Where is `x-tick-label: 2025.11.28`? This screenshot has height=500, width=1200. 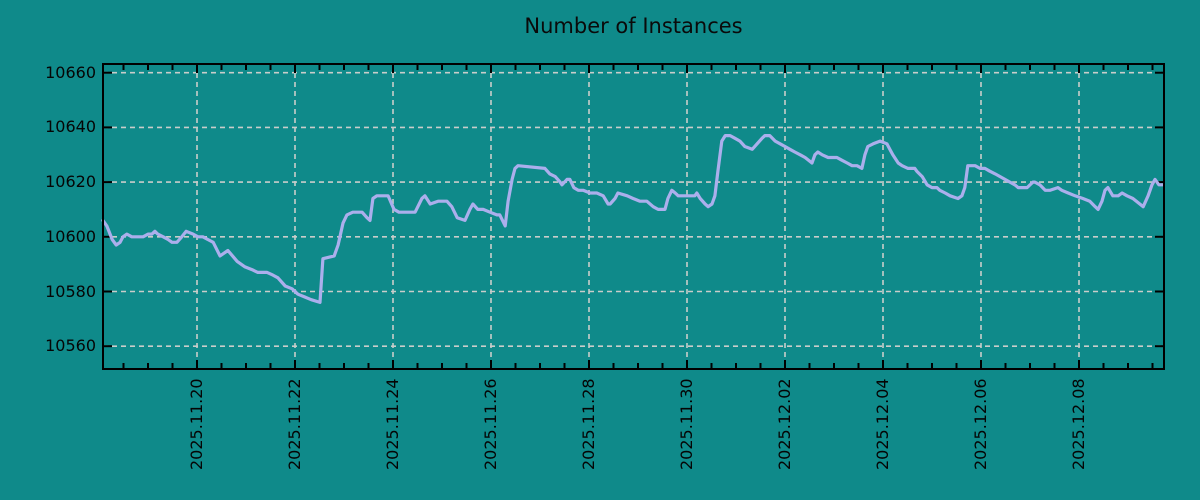 x-tick-label: 2025.11.28 is located at coordinates (588, 424).